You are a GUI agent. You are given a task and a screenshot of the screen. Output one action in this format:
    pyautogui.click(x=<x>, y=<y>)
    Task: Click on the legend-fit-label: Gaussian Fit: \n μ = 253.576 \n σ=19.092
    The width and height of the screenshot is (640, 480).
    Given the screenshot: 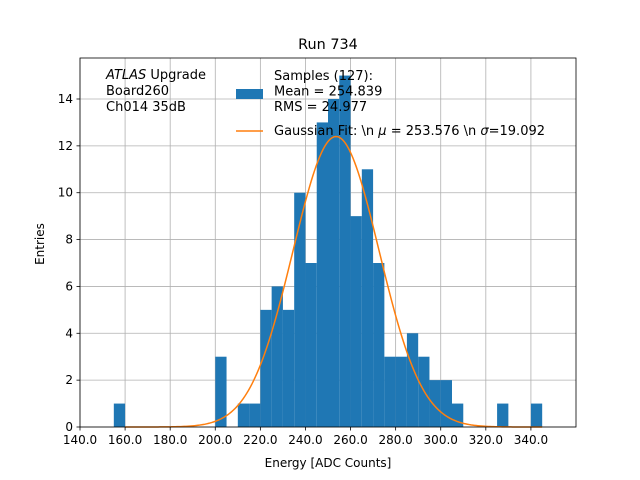 What is the action you would take?
    pyautogui.click(x=409, y=131)
    